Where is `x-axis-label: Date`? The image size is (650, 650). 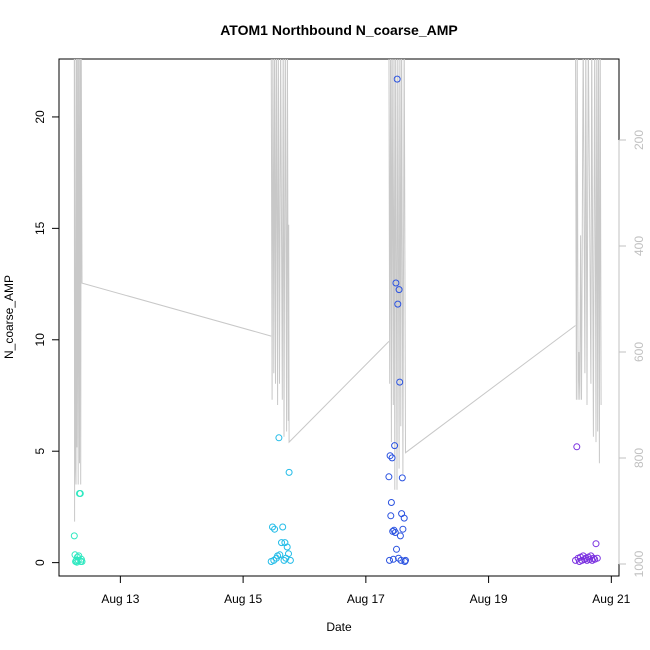
x-axis-label: Date is located at coordinates (339, 627).